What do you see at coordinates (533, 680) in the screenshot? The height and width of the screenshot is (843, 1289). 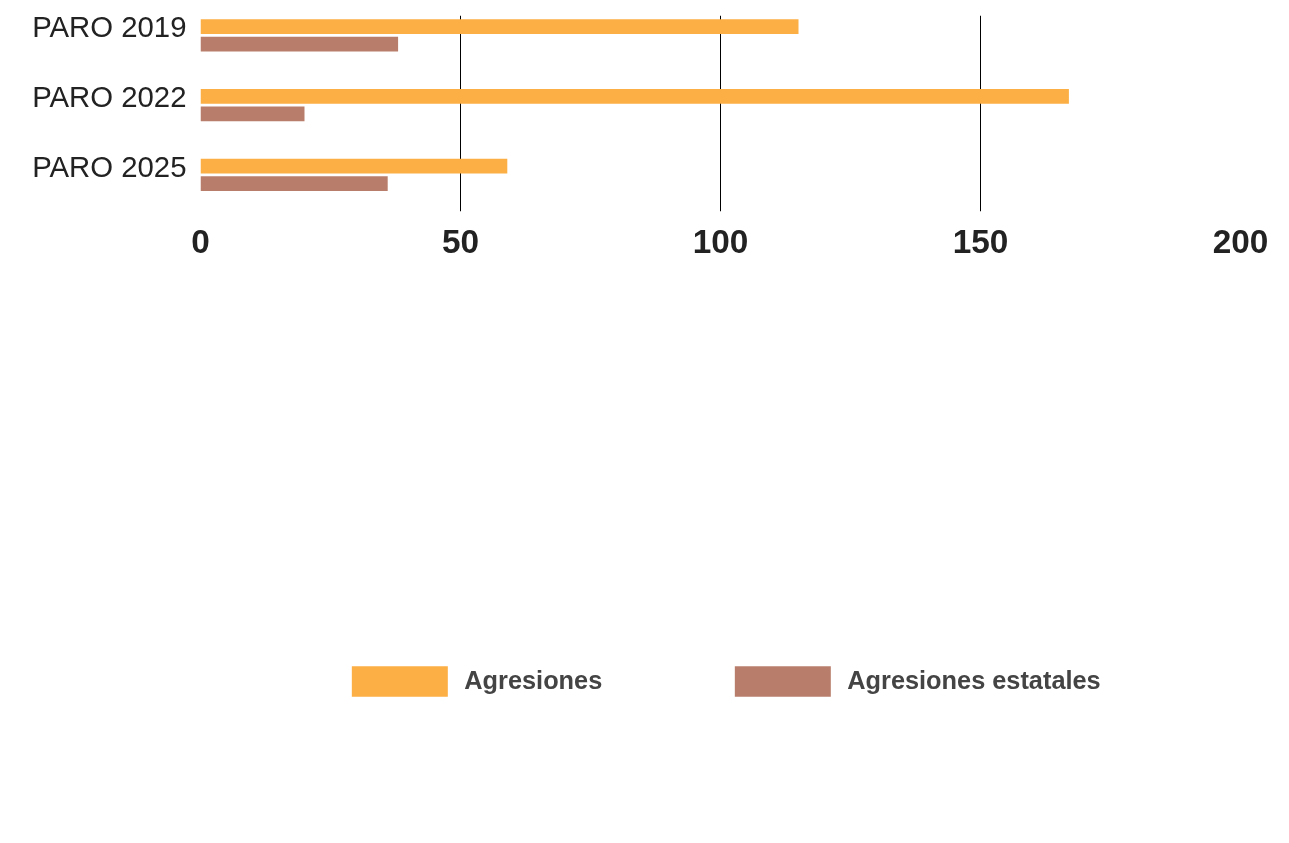 I see `legend-label: Agresiones` at bounding box center [533, 680].